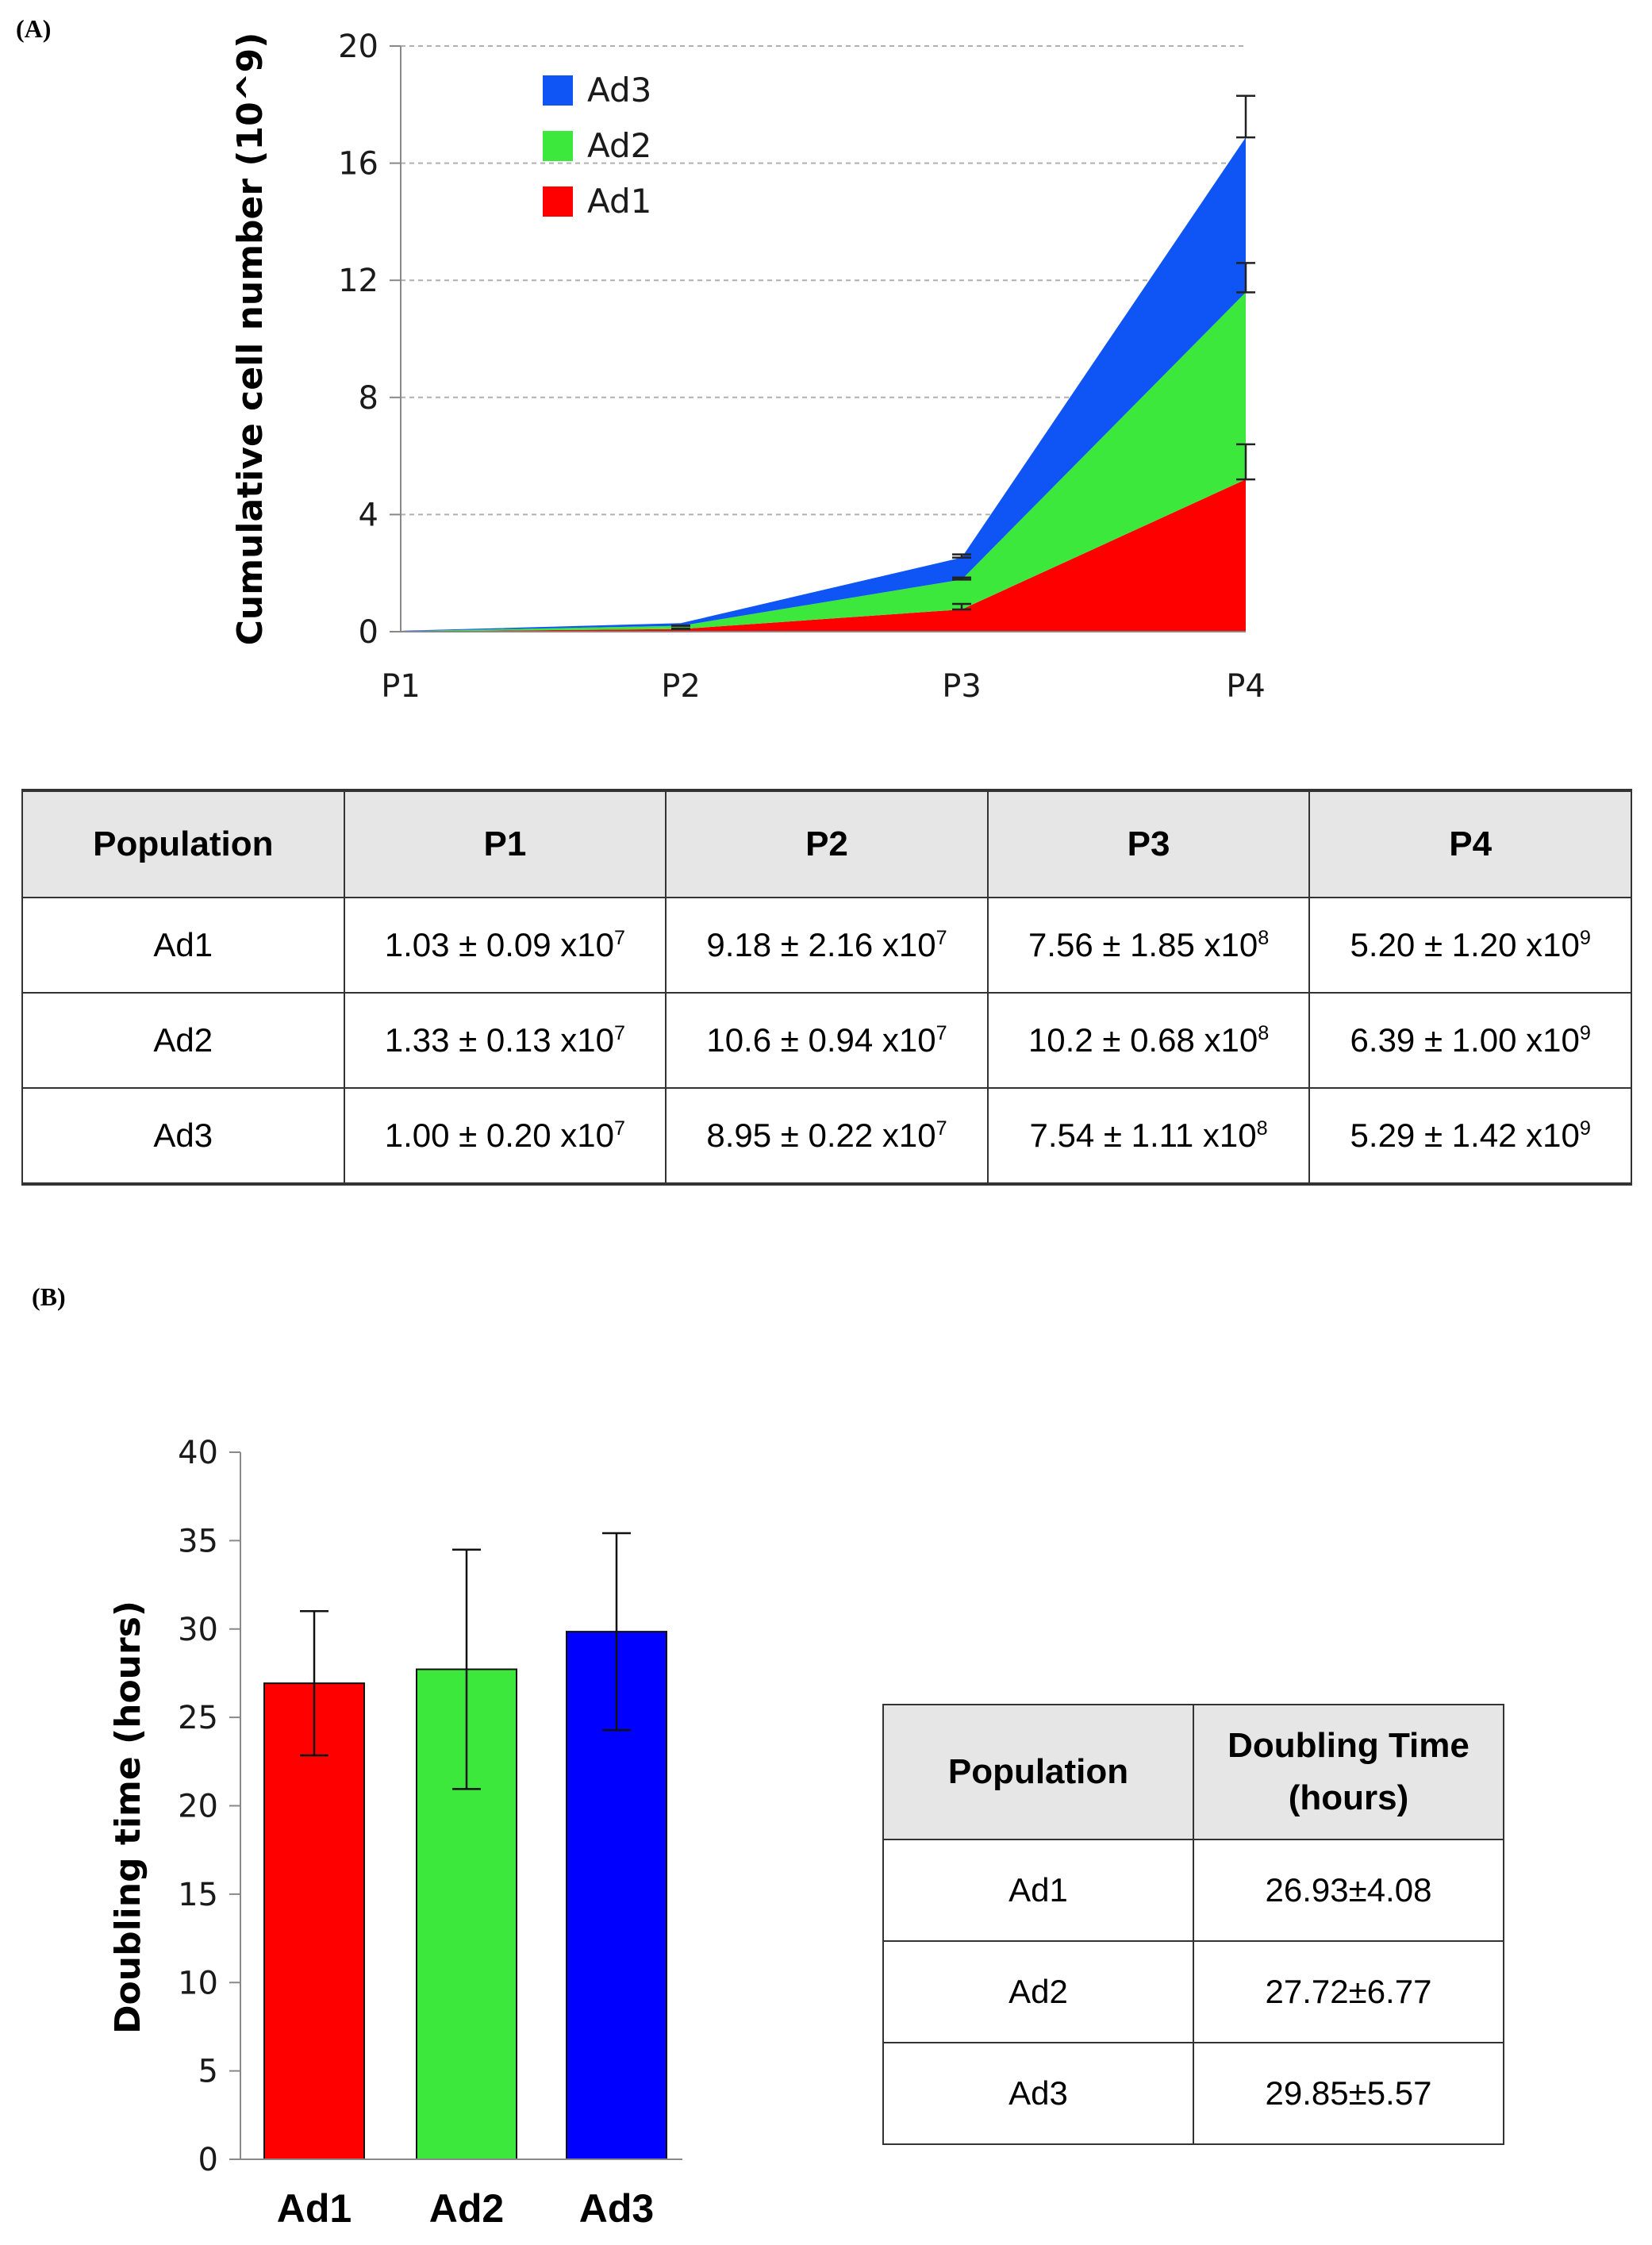  I want to click on table-a-header-p3: P3, so click(1148, 844).